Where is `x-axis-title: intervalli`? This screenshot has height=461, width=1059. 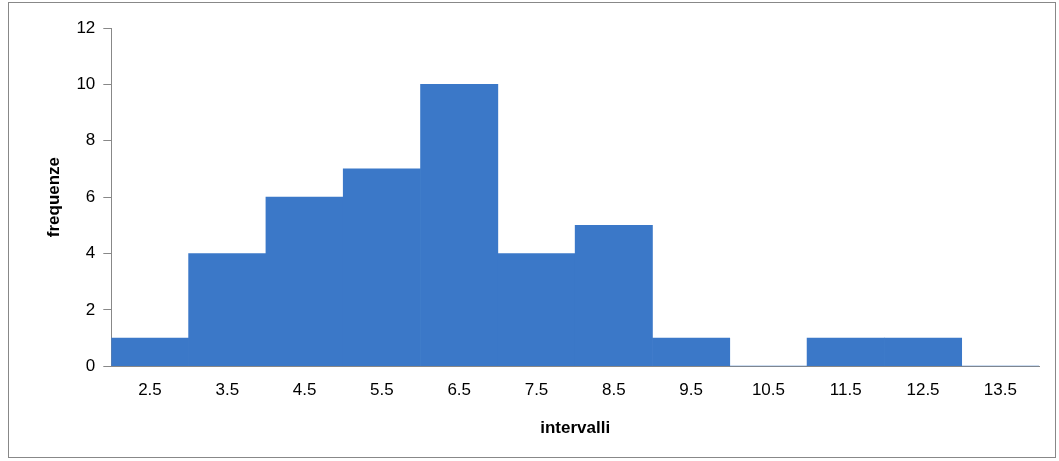
x-axis-title: intervalli is located at coordinates (575, 428).